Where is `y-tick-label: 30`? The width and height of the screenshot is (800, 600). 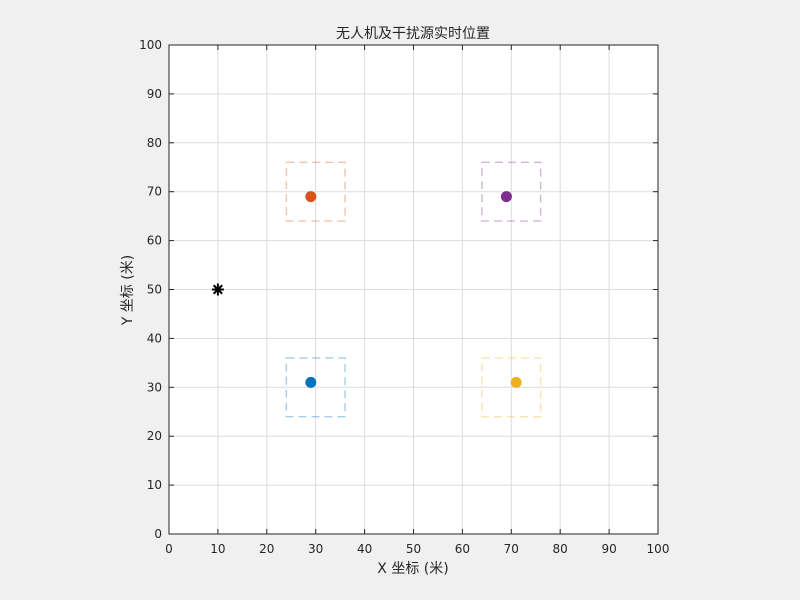 y-tick-label: 30 is located at coordinates (154, 387).